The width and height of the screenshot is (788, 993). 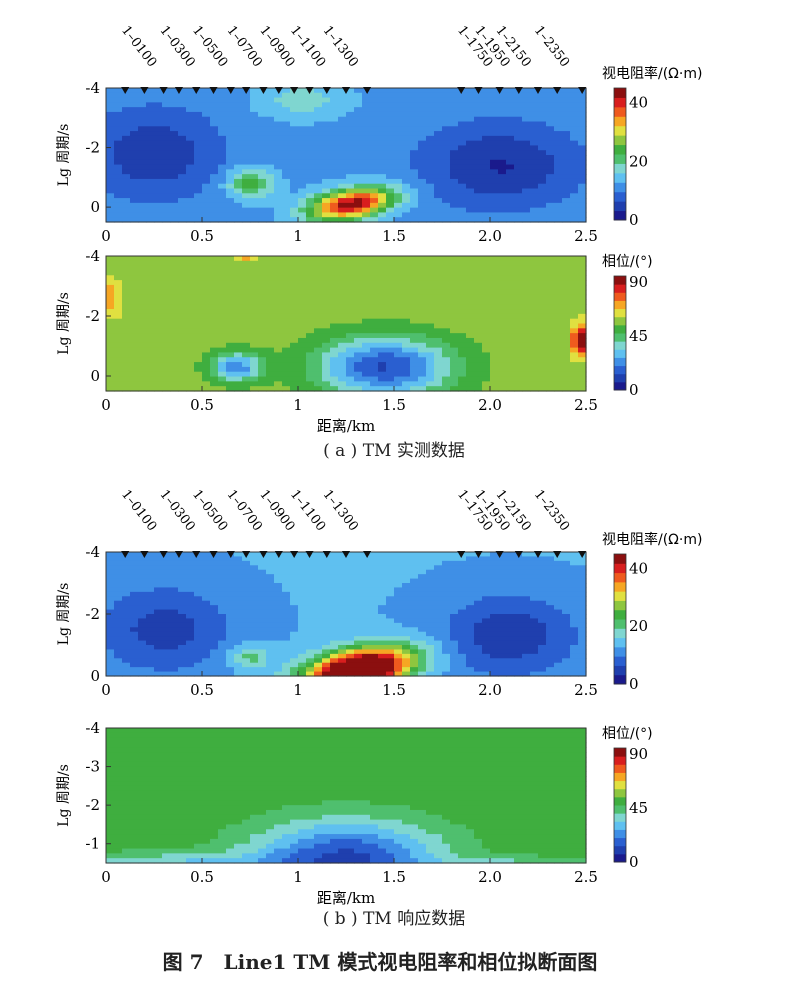 I want to click on colorbar-swatch, so click(x=620, y=378).